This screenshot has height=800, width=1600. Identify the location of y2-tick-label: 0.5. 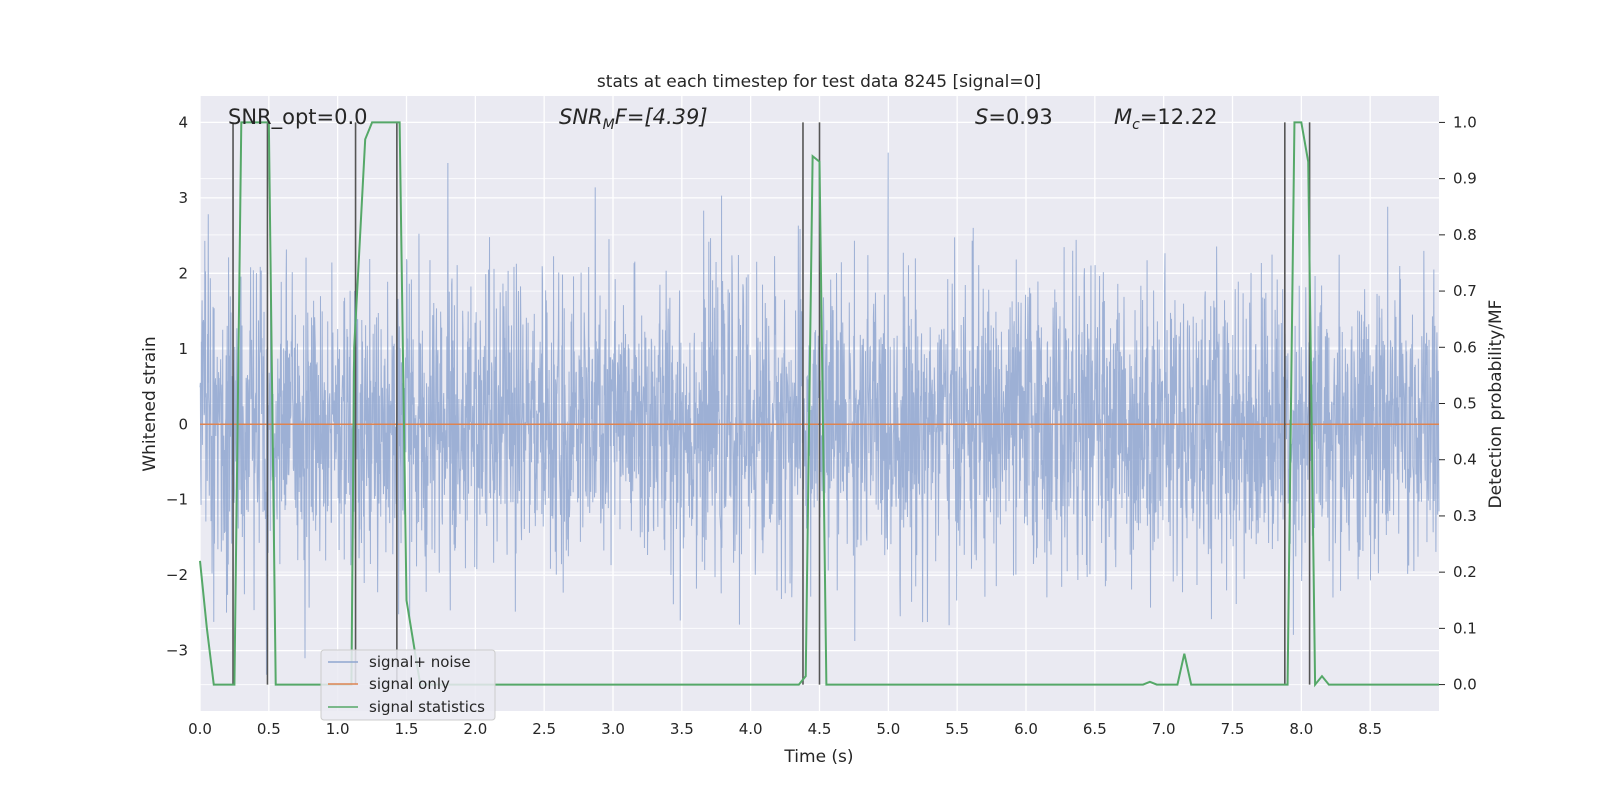
(1465, 404).